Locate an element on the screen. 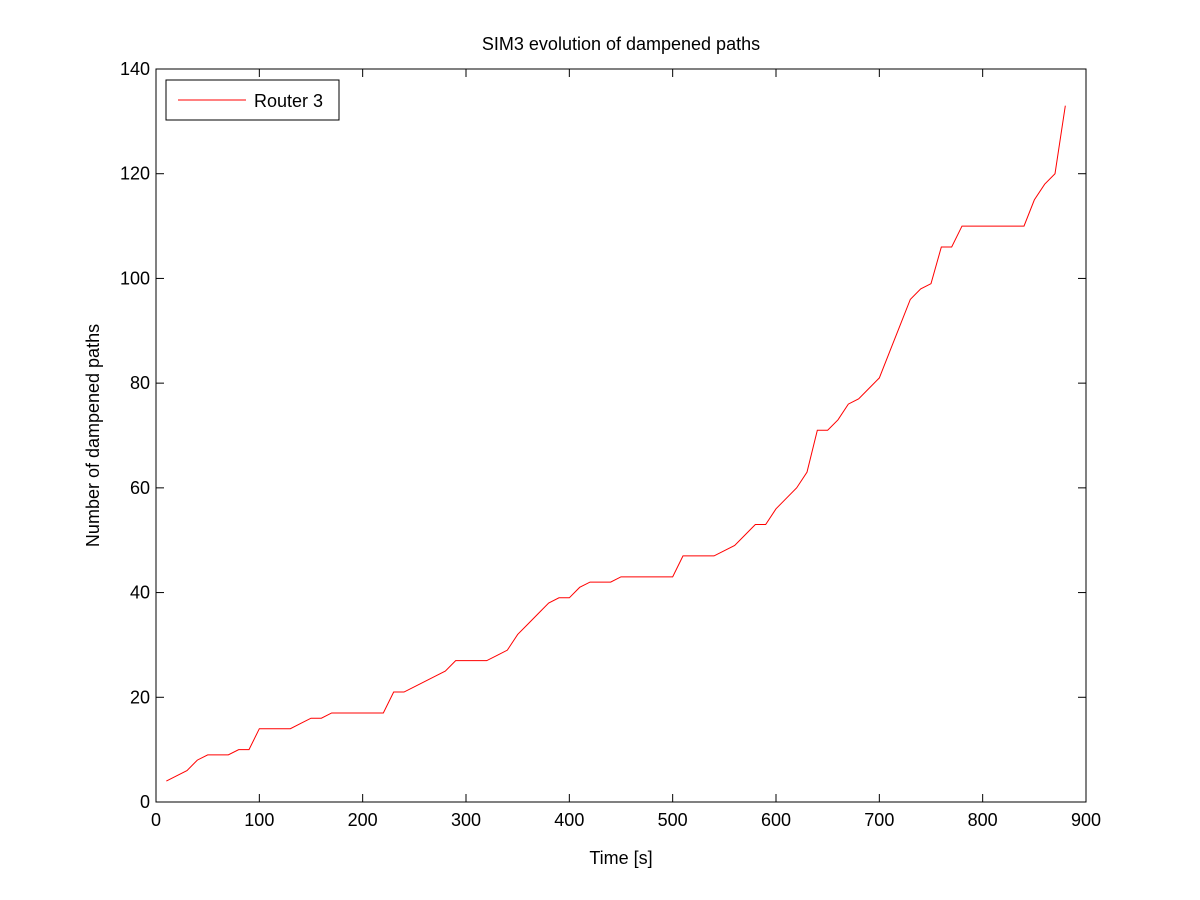 The height and width of the screenshot is (900, 1200). x-tick-label: 100 is located at coordinates (259, 820).